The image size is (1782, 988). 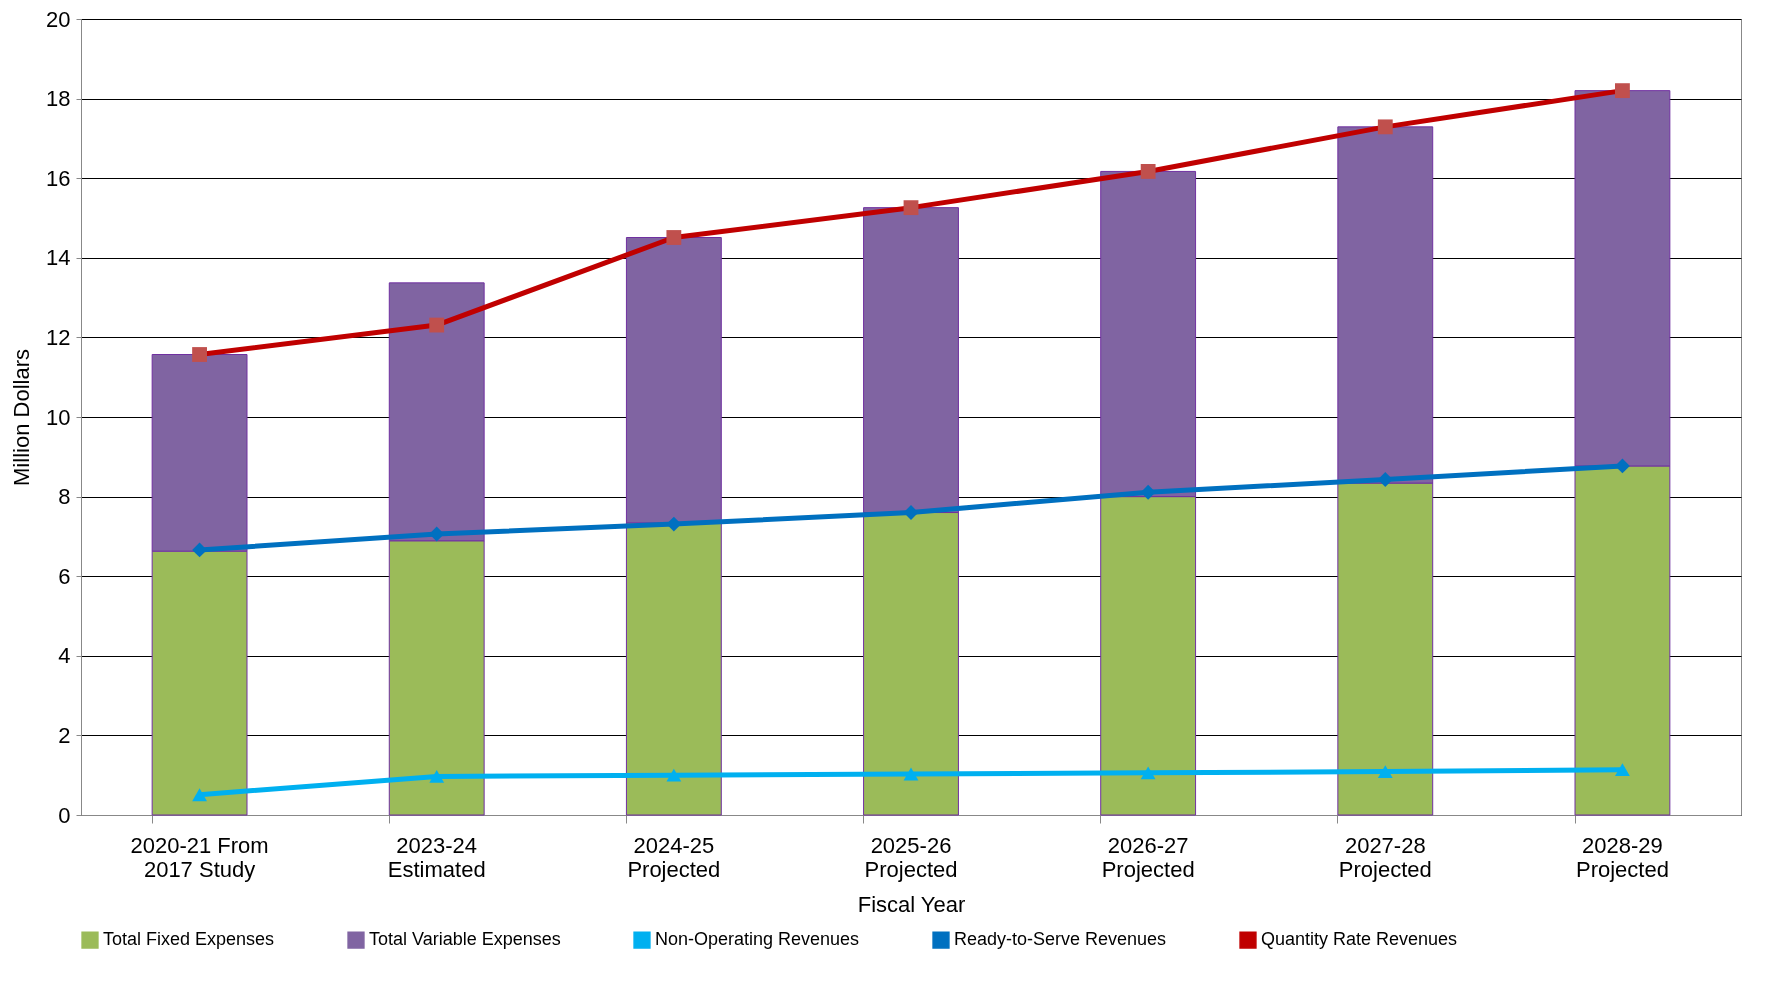 What do you see at coordinates (911, 857) in the screenshot?
I see `x-tick-label: 2025-26 Projected` at bounding box center [911, 857].